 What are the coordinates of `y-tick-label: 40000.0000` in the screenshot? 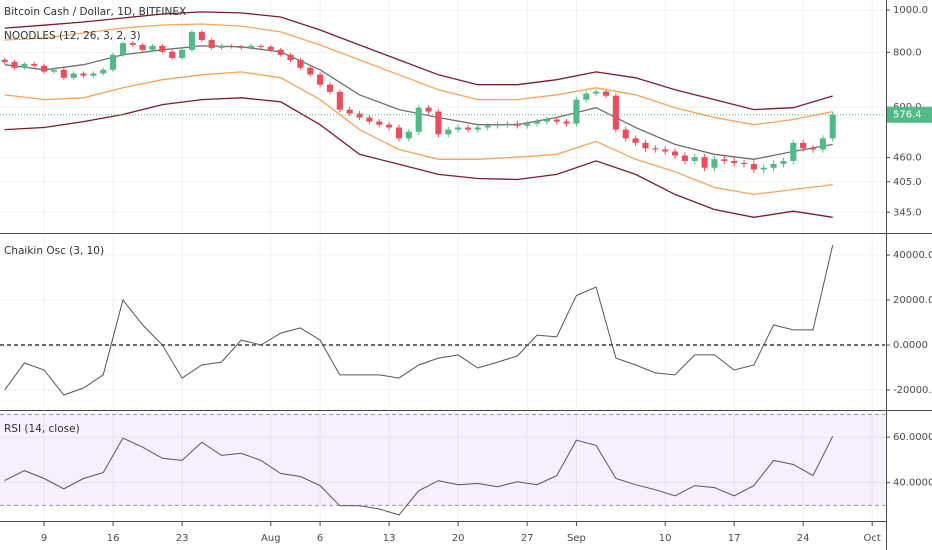 It's located at (912, 255).